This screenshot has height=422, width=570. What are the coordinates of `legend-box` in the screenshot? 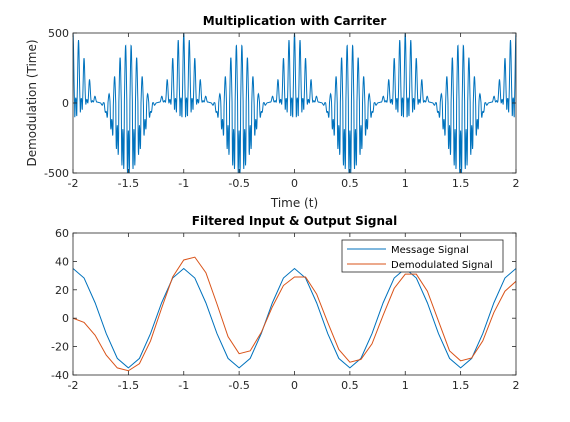 It's located at (422, 256).